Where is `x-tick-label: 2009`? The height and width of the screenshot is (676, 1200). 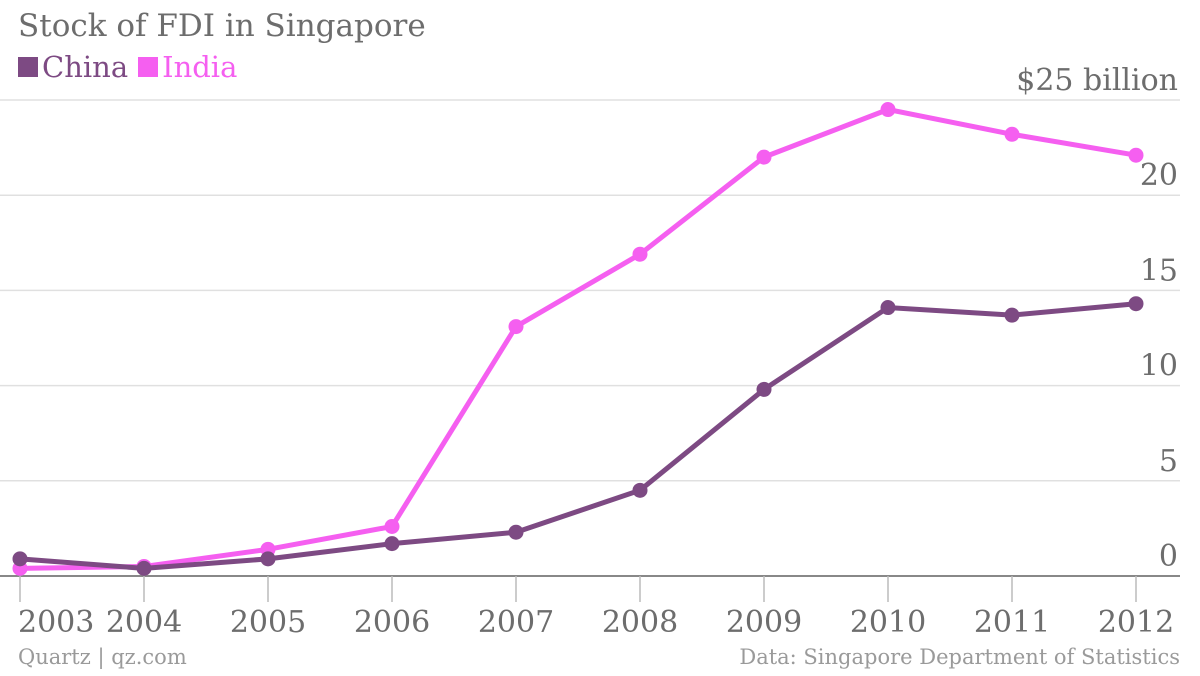
x-tick-label: 2009 is located at coordinates (764, 622).